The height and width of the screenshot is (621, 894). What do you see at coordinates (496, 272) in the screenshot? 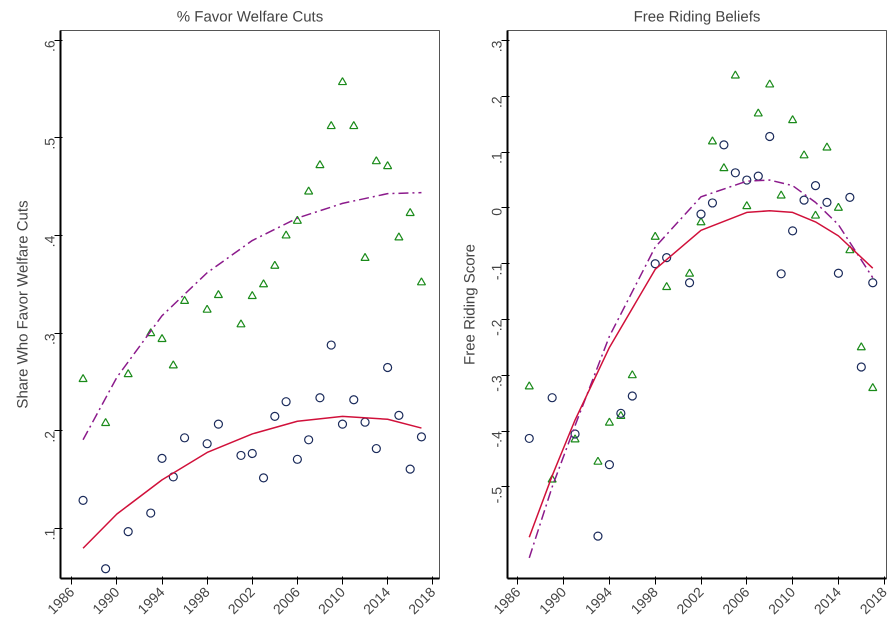
I see `y-tick-label: -.1` at bounding box center [496, 272].